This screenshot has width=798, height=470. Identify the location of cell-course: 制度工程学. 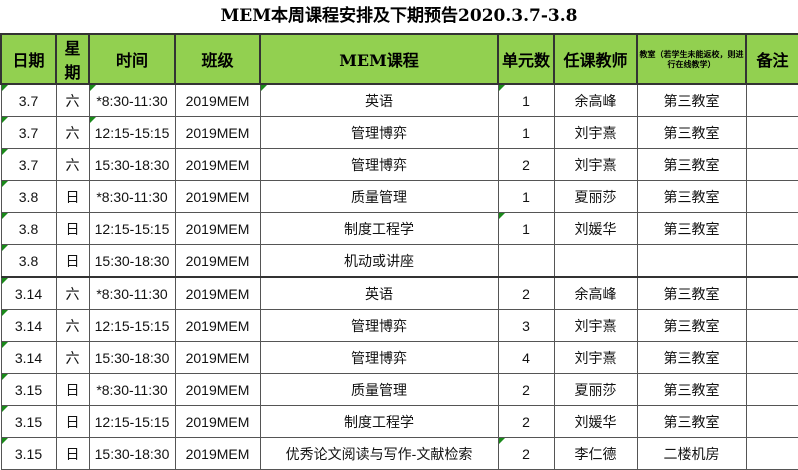
(379, 421).